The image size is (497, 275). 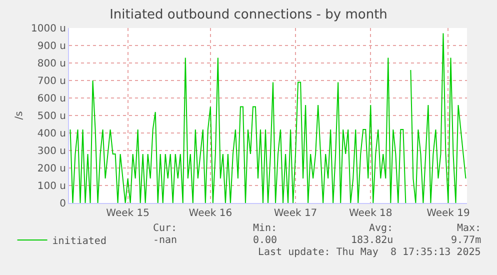 I want to click on chart-title: Initiated outbound connections - by month, so click(x=249, y=15).